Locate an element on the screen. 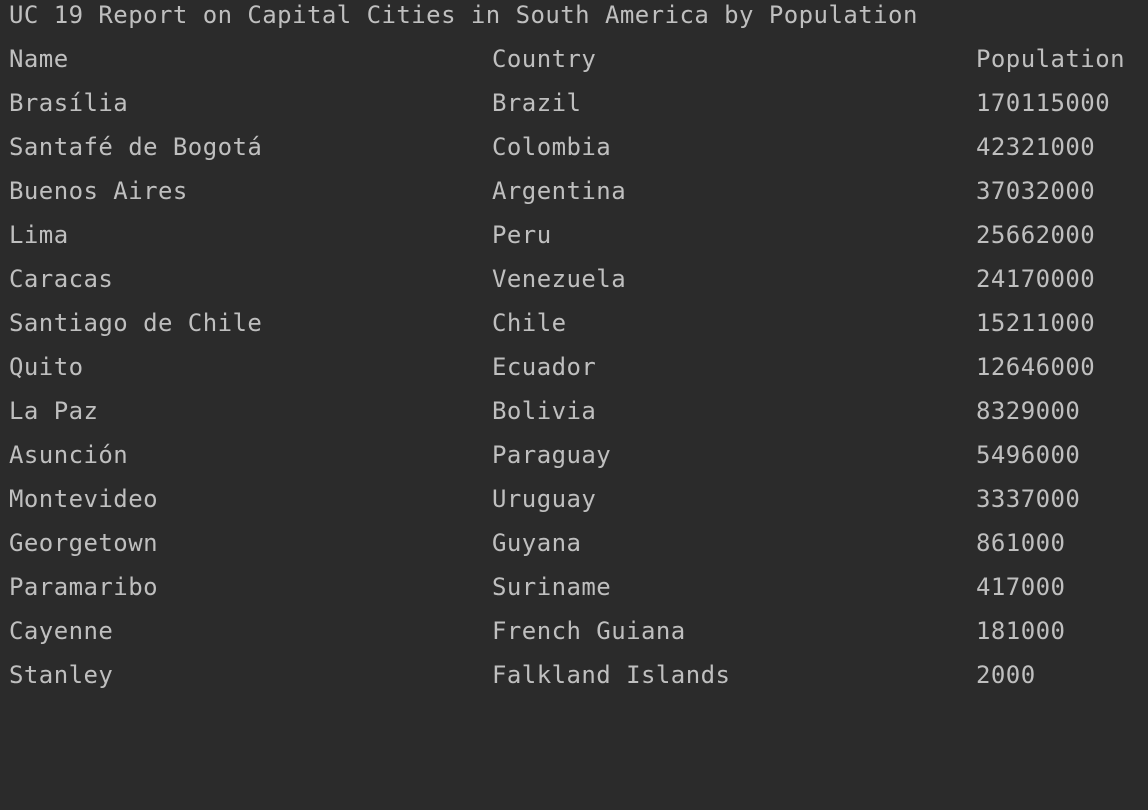  table-row: Asunción Paraguay 5496000 is located at coordinates (574, 462).